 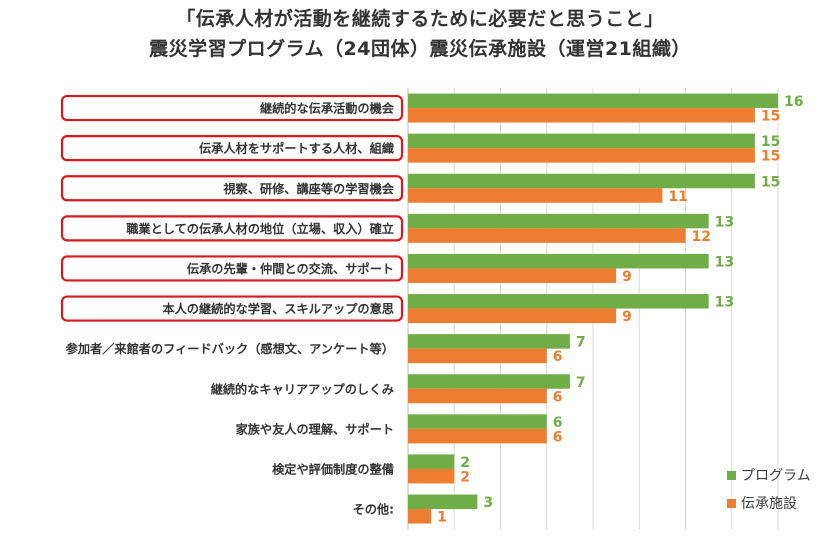 What do you see at coordinates (327, 108) in the screenshot?
I see `category-label: 継続的な伝承活動の機会` at bounding box center [327, 108].